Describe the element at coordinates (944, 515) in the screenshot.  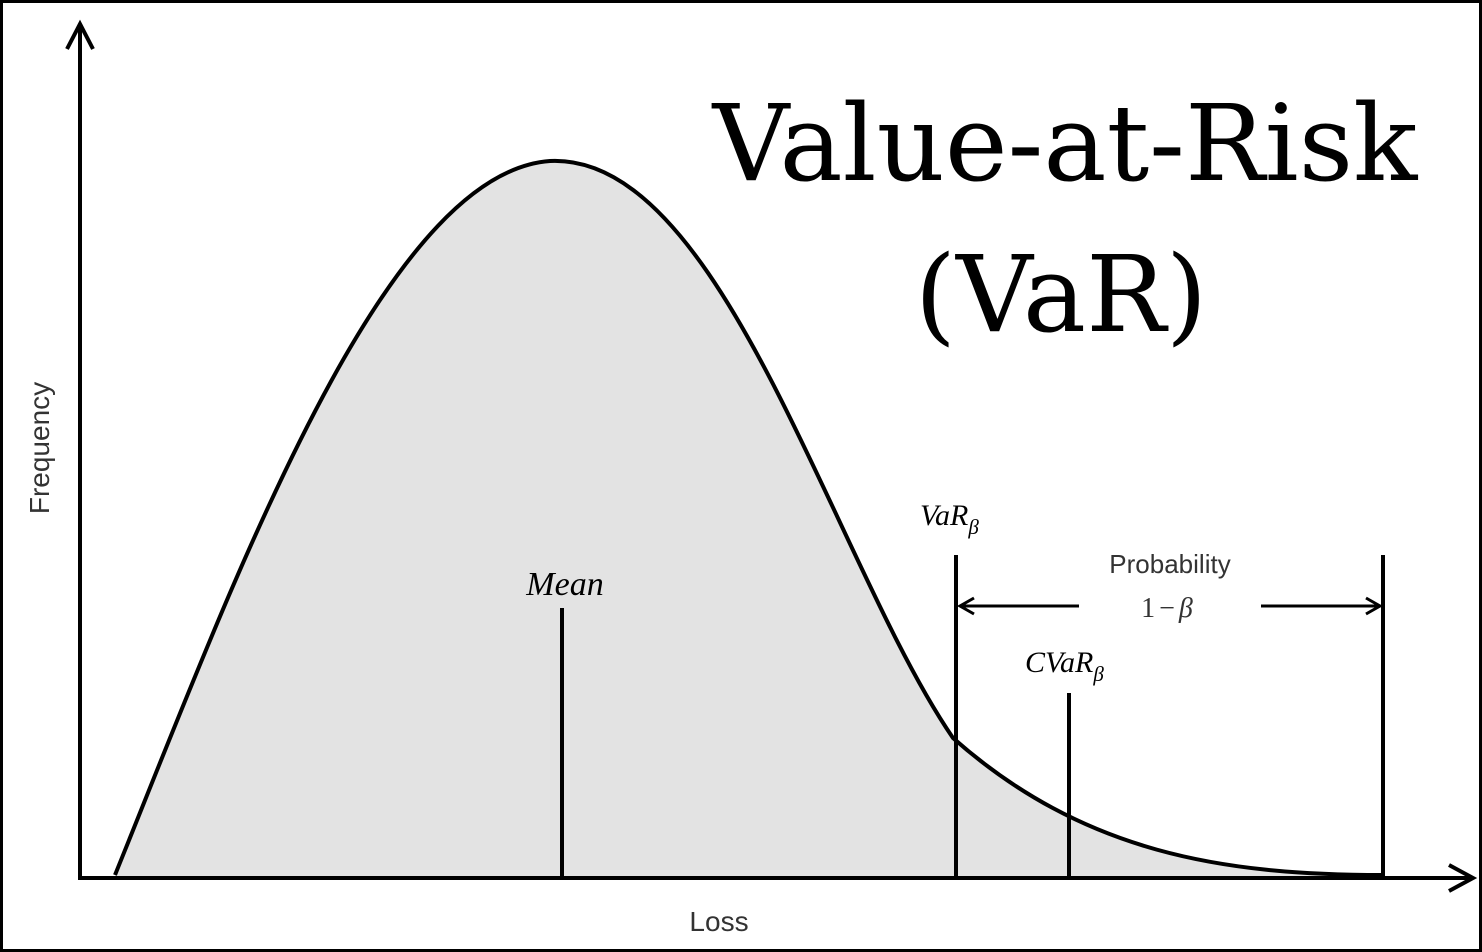
I see `var-label-text: VaR` at that location.